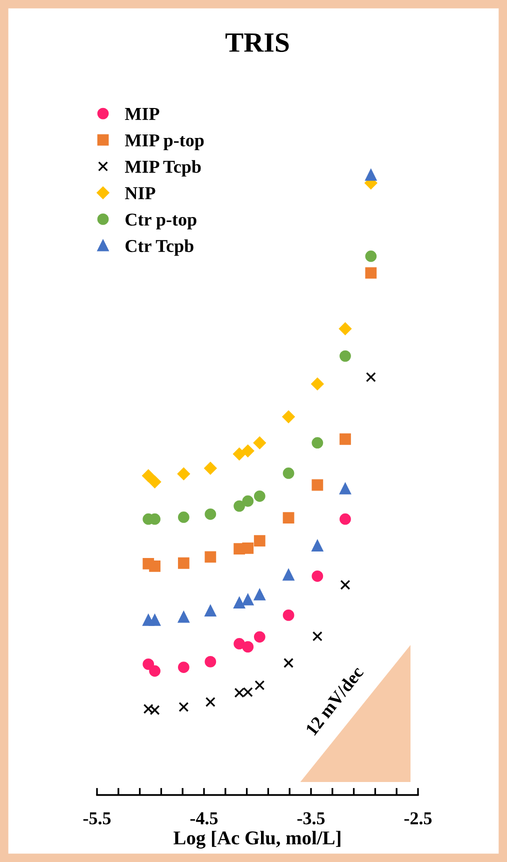 Image resolution: width=507 pixels, height=862 pixels. I want to click on legend-label: Ctr Tcpb, so click(160, 247).